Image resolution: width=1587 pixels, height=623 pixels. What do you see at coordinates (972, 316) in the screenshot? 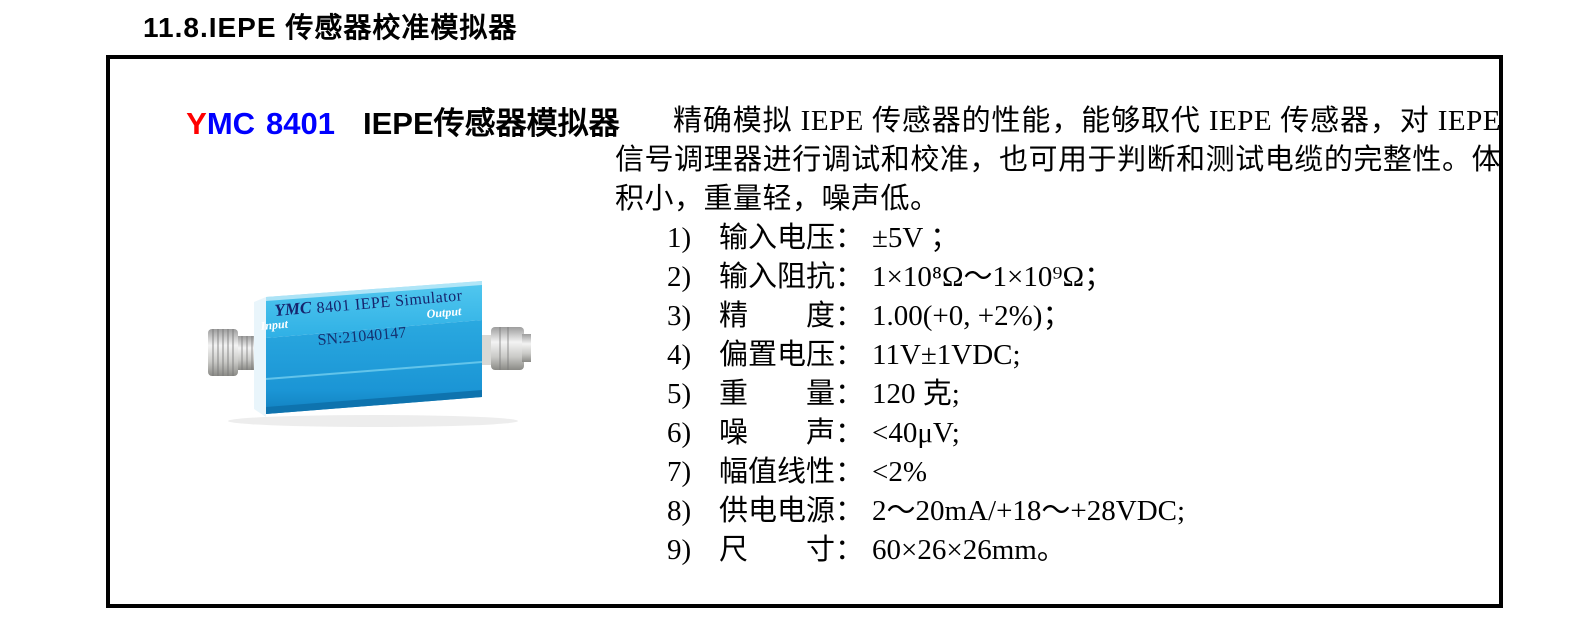
I see `spec-value: 1.00(+0, +2%)；` at bounding box center [972, 316].